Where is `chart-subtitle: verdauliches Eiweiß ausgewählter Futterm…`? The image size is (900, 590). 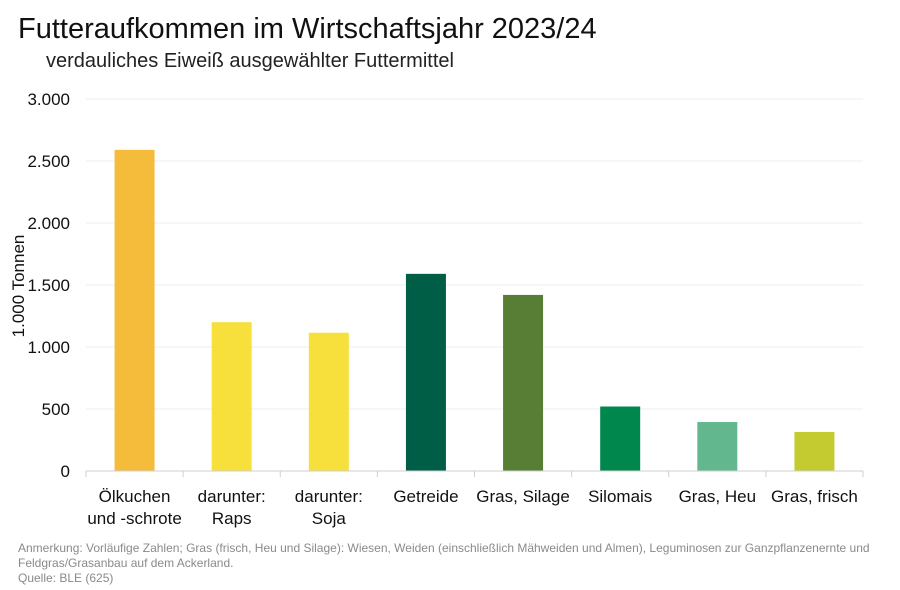 chart-subtitle: verdauliches Eiweiß ausgewählter Futterm… is located at coordinates (250, 61).